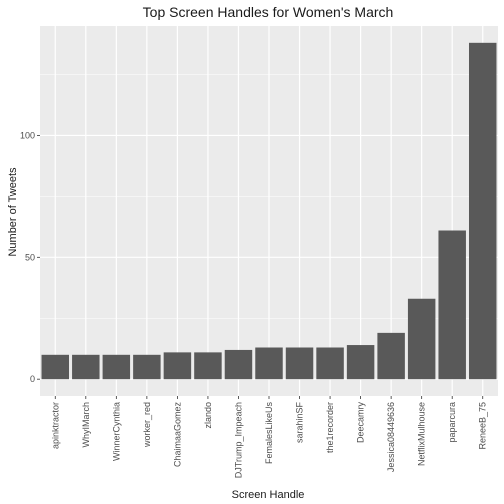 The height and width of the screenshot is (504, 504). What do you see at coordinates (269, 363) in the screenshot?
I see `bar-FemalesLikeUs` at bounding box center [269, 363].